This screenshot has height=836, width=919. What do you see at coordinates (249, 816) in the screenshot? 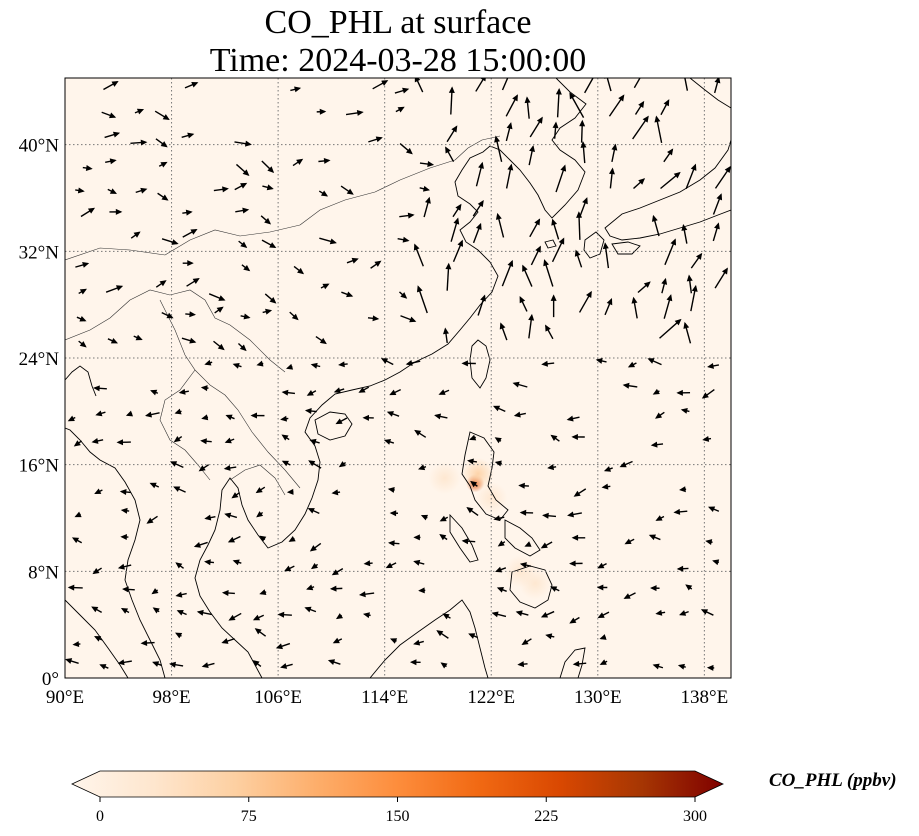
I see `colorbar-tick-label: 75` at bounding box center [249, 816].